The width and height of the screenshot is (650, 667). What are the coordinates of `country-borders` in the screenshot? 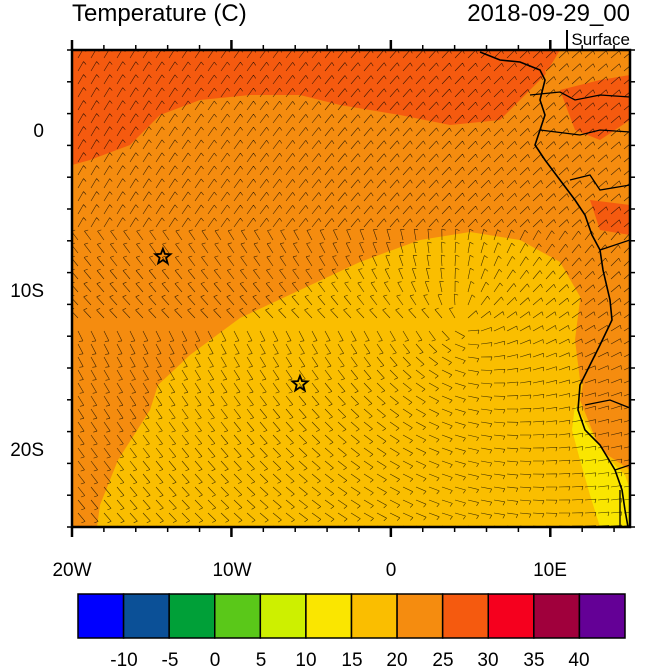 It's located at (579, 309).